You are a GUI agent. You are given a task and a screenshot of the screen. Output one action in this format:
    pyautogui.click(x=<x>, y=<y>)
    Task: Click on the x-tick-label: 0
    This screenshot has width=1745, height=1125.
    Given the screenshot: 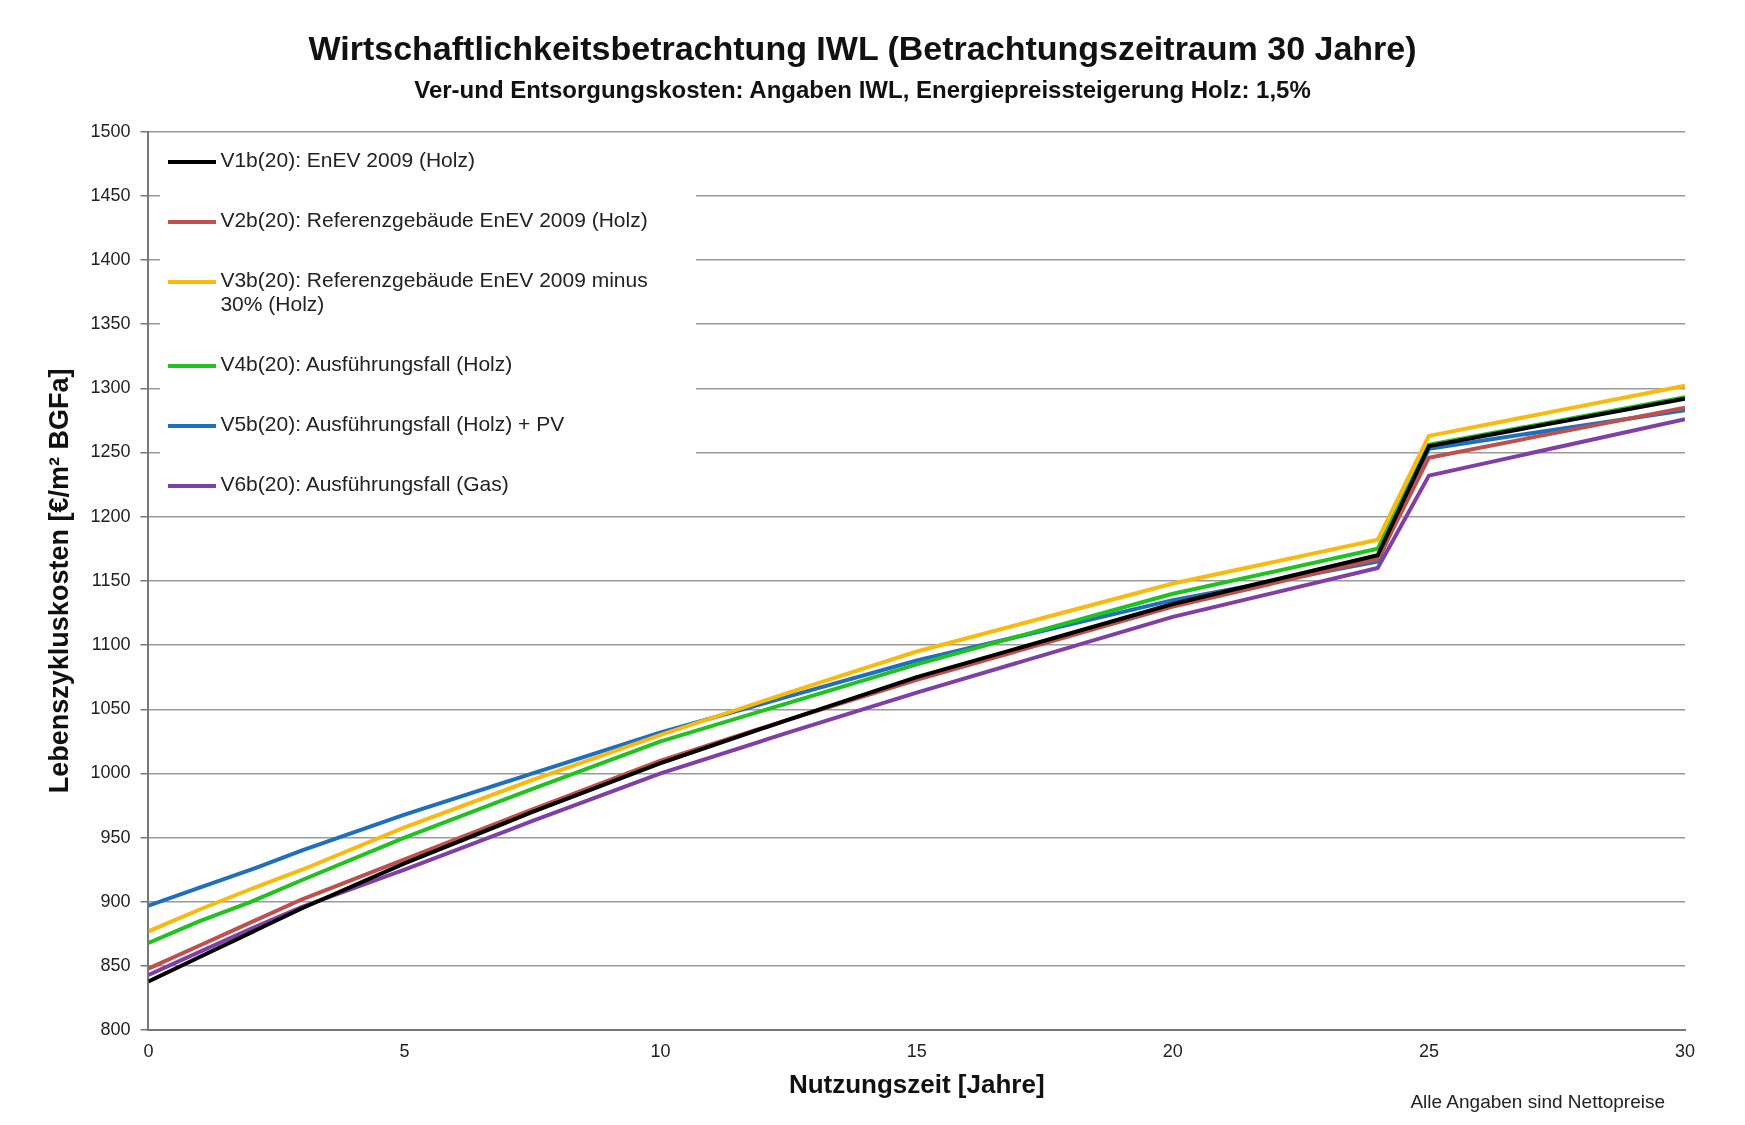 What is the action you would take?
    pyautogui.click(x=148, y=1050)
    